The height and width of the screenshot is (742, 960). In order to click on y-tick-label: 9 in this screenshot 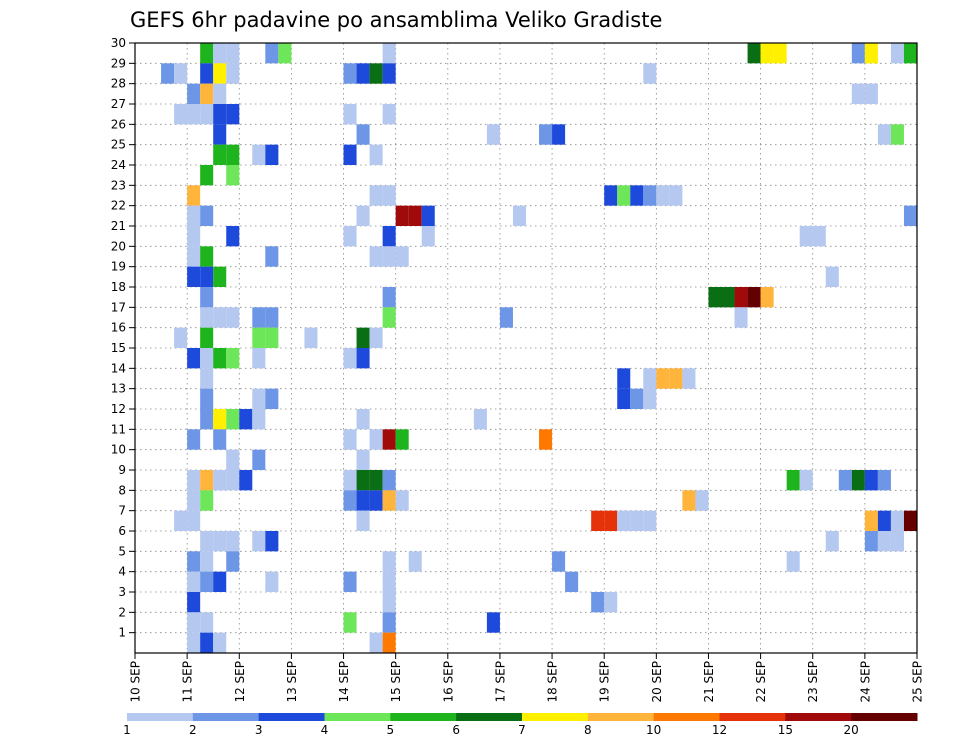, I will do `click(122, 470)`.